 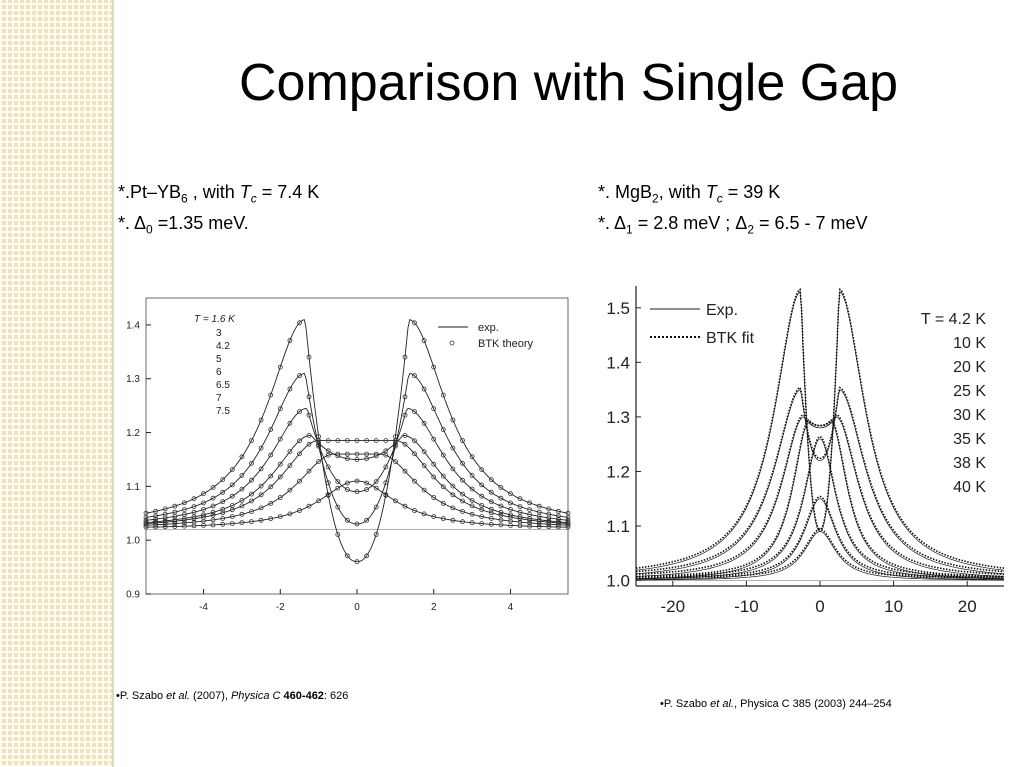 I want to click on y-tick-label: 1.0, so click(x=133, y=541).